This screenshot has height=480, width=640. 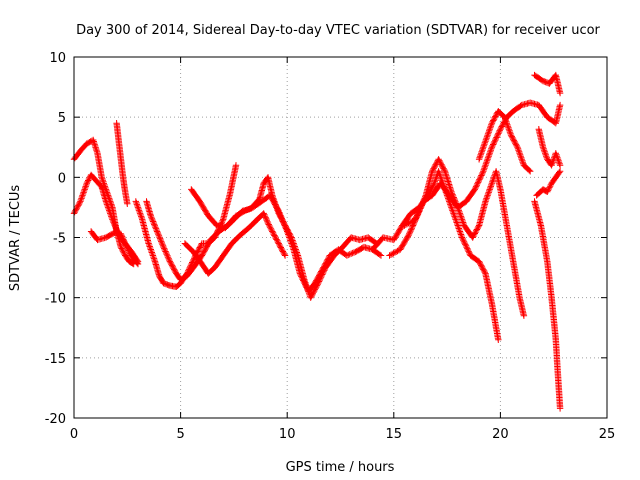 I want to click on x-axis-label: GPS time / hours, so click(x=340, y=467).